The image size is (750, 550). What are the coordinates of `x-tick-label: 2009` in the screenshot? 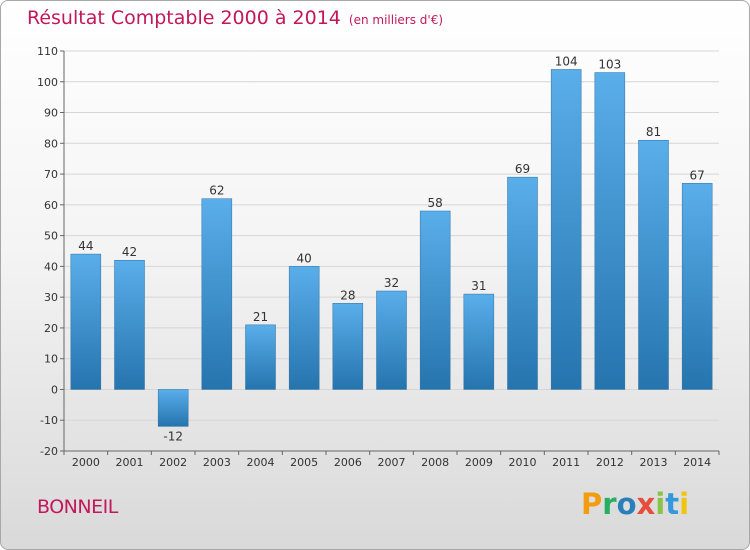 It's located at (479, 462).